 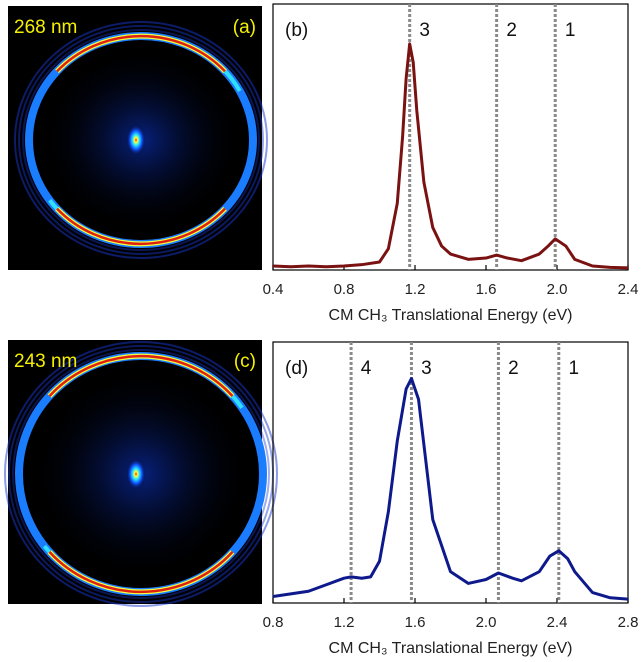 I want to click on image-label: (a), so click(x=244, y=27).